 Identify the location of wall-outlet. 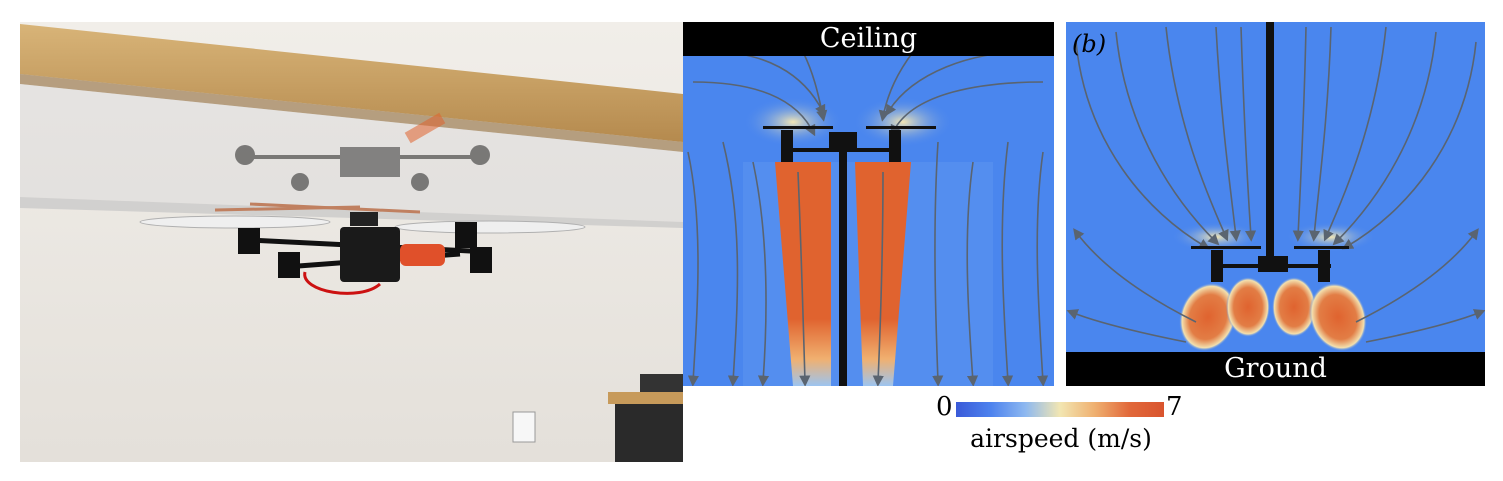
(524, 427).